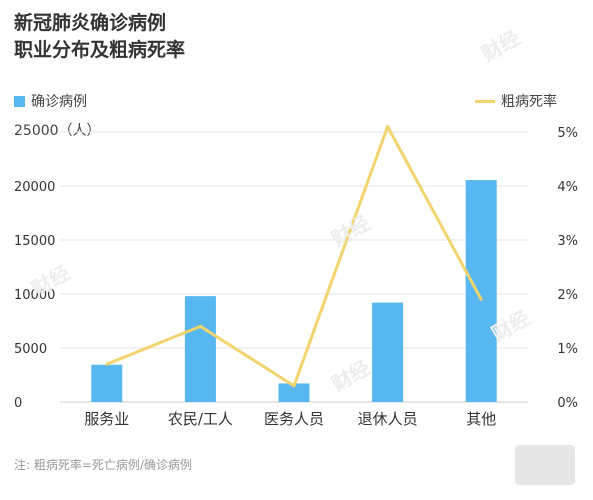 This screenshot has height=500, width=593. Describe the element at coordinates (106, 419) in the screenshot. I see `x-tick-label: 服务业` at that location.